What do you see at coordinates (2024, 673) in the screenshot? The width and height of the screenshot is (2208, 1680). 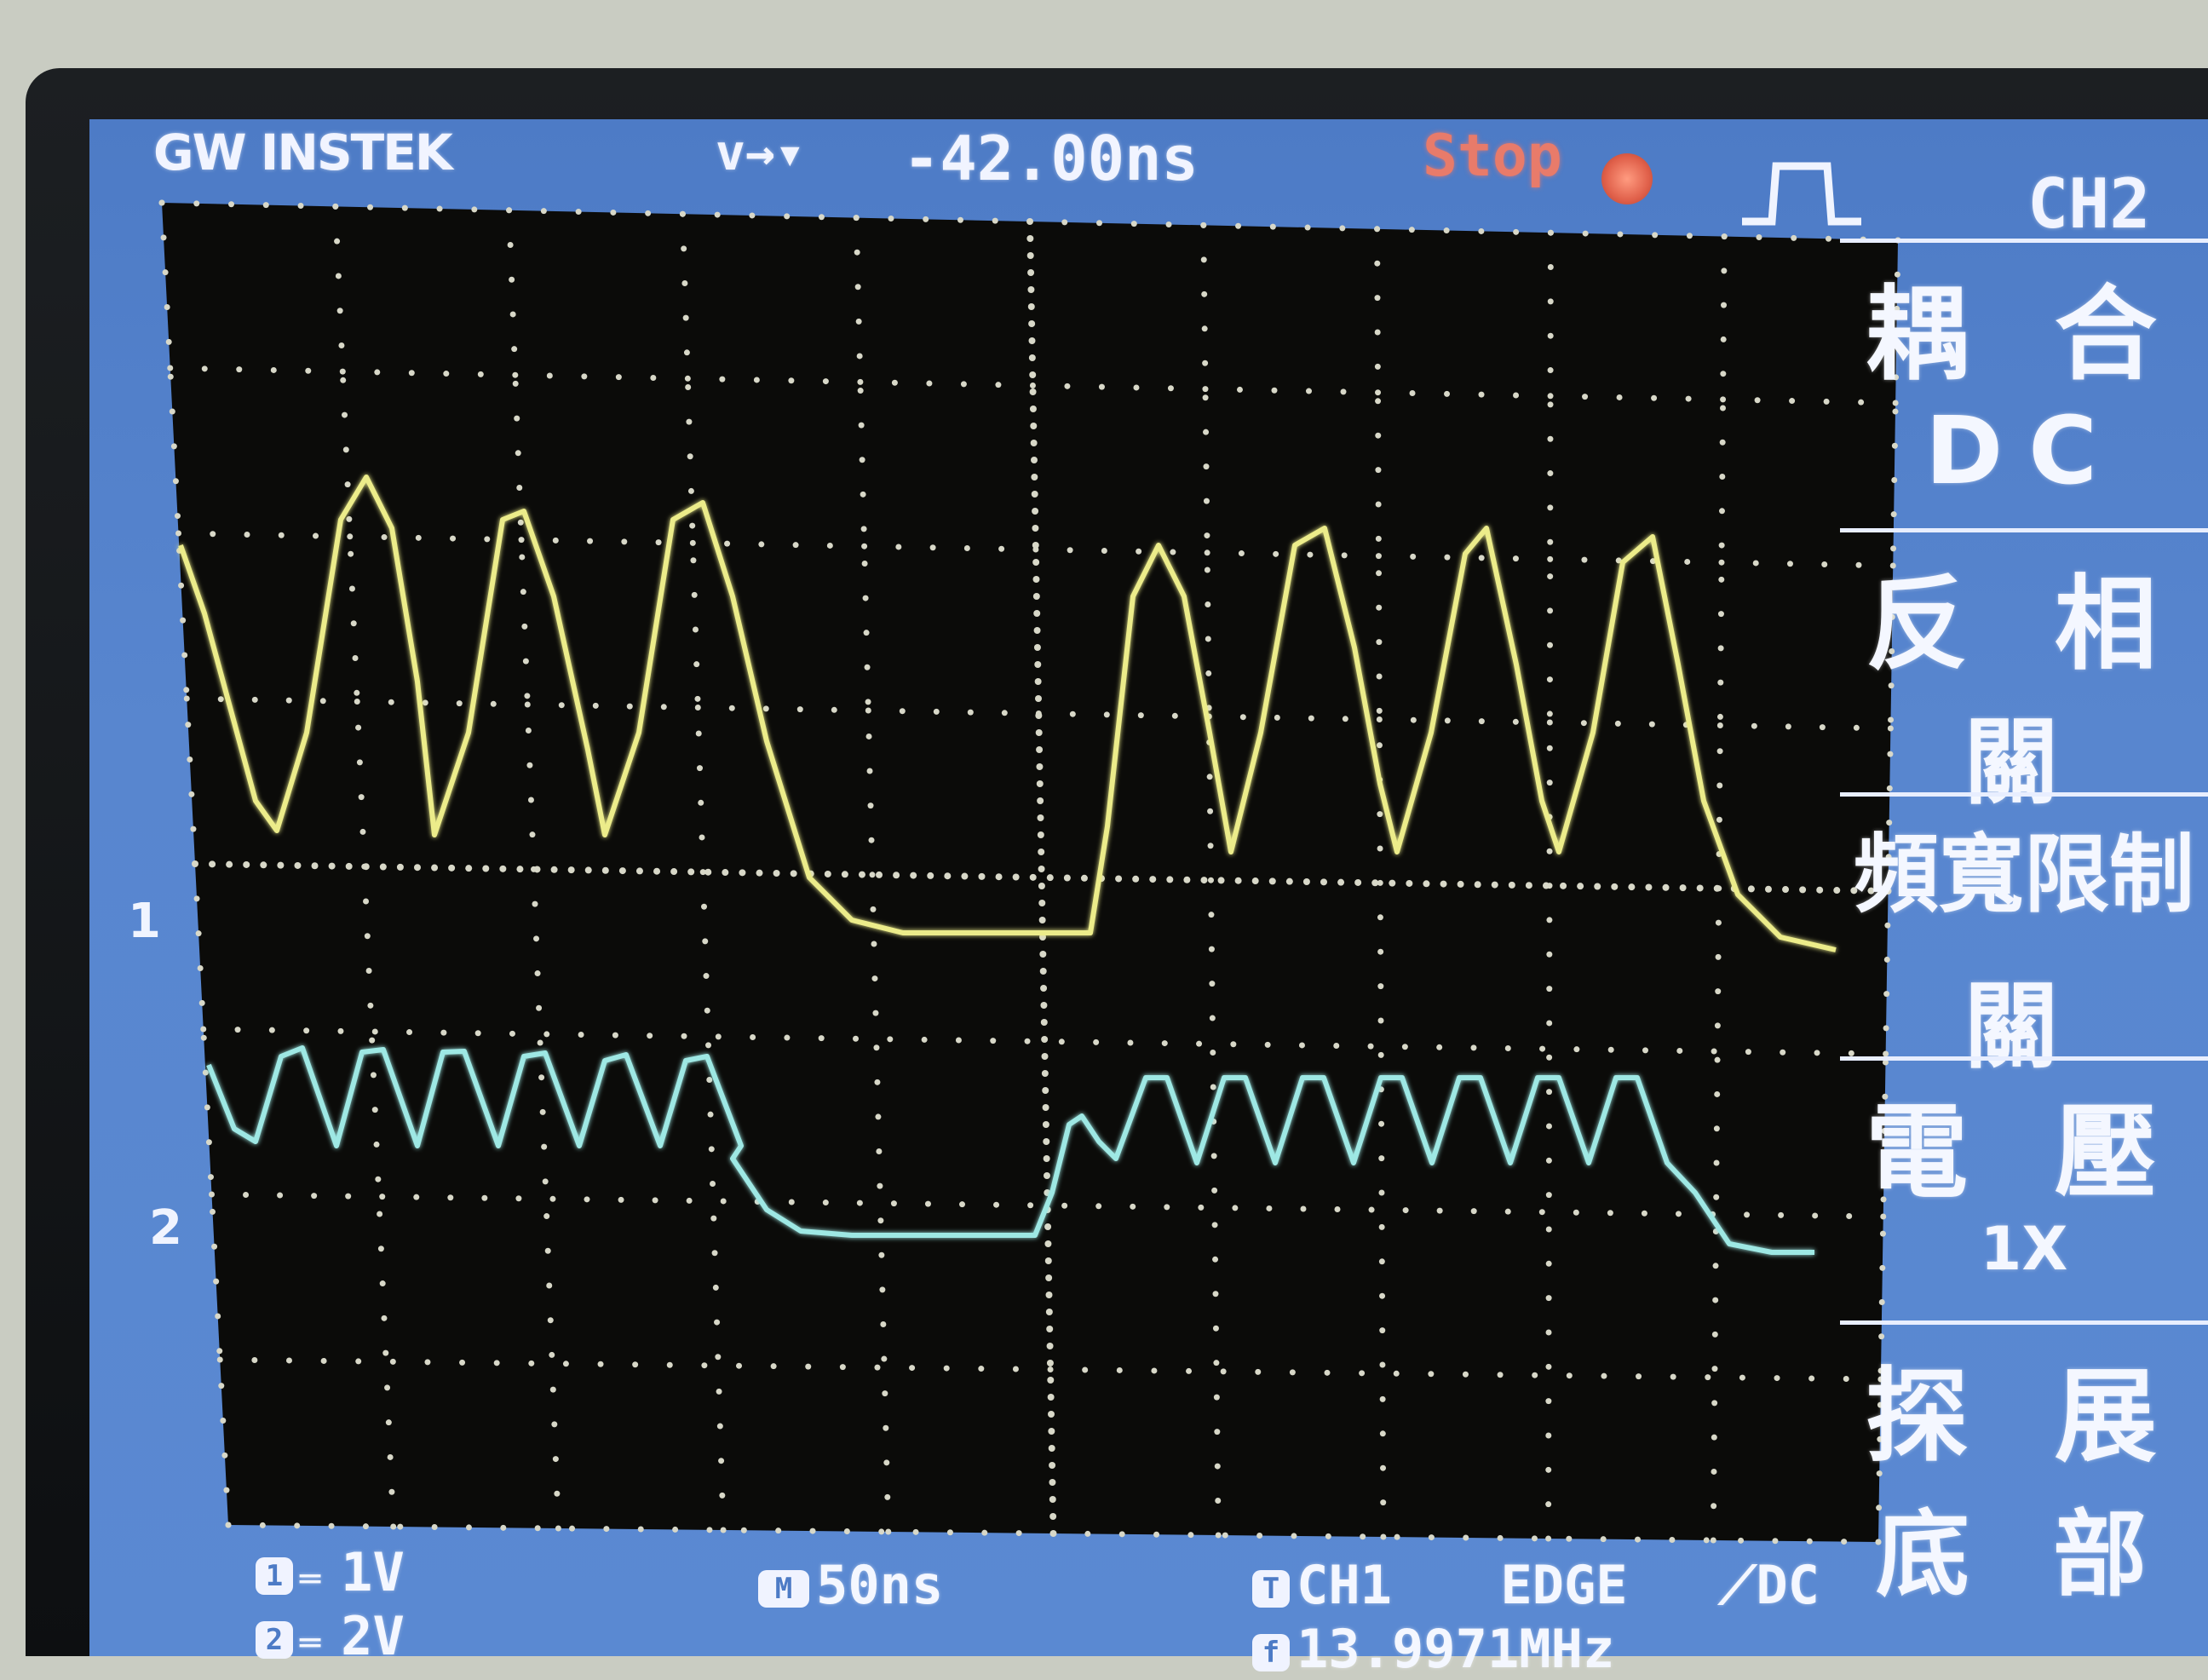 I see `menu-invert: 反 相 關` at bounding box center [2024, 673].